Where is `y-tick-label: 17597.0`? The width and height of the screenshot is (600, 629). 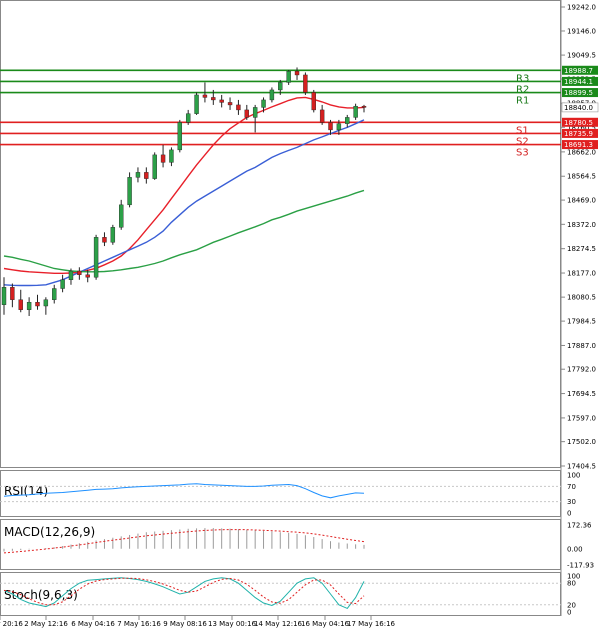 y-tick-label: 17597.0 is located at coordinates (581, 418).